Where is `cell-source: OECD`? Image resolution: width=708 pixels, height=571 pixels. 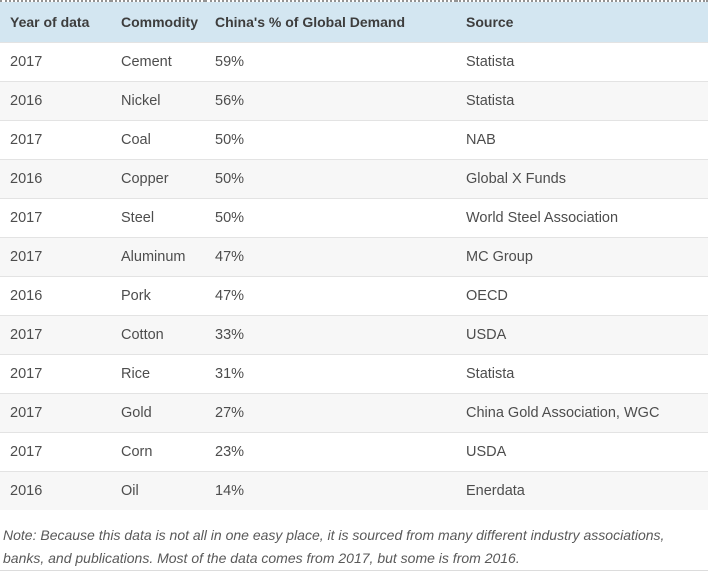 cell-source: OECD is located at coordinates (582, 296).